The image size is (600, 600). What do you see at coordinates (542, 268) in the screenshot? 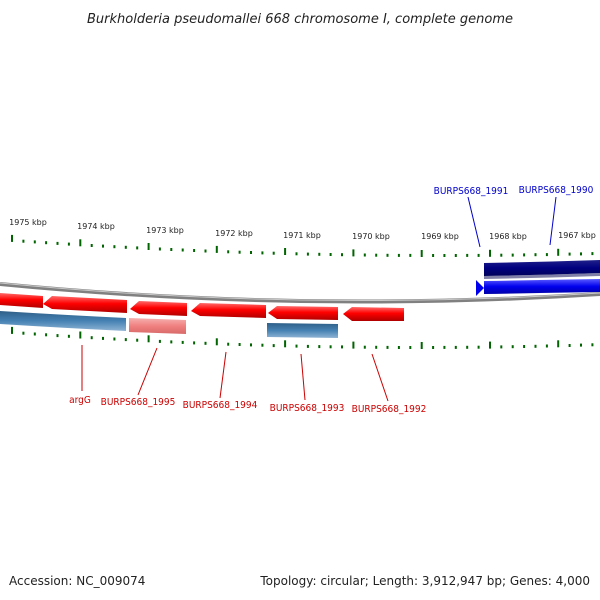
I see `gene-BURPS668_1991` at bounding box center [542, 268].